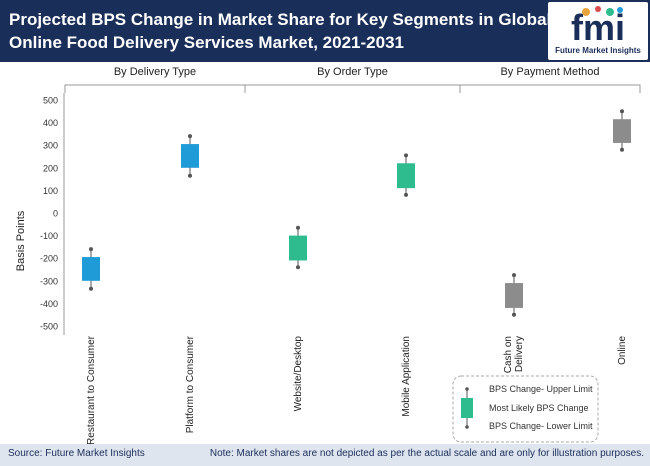 This screenshot has width=650, height=466. I want to click on x-tick-label: Platform to Consumer, so click(190, 384).